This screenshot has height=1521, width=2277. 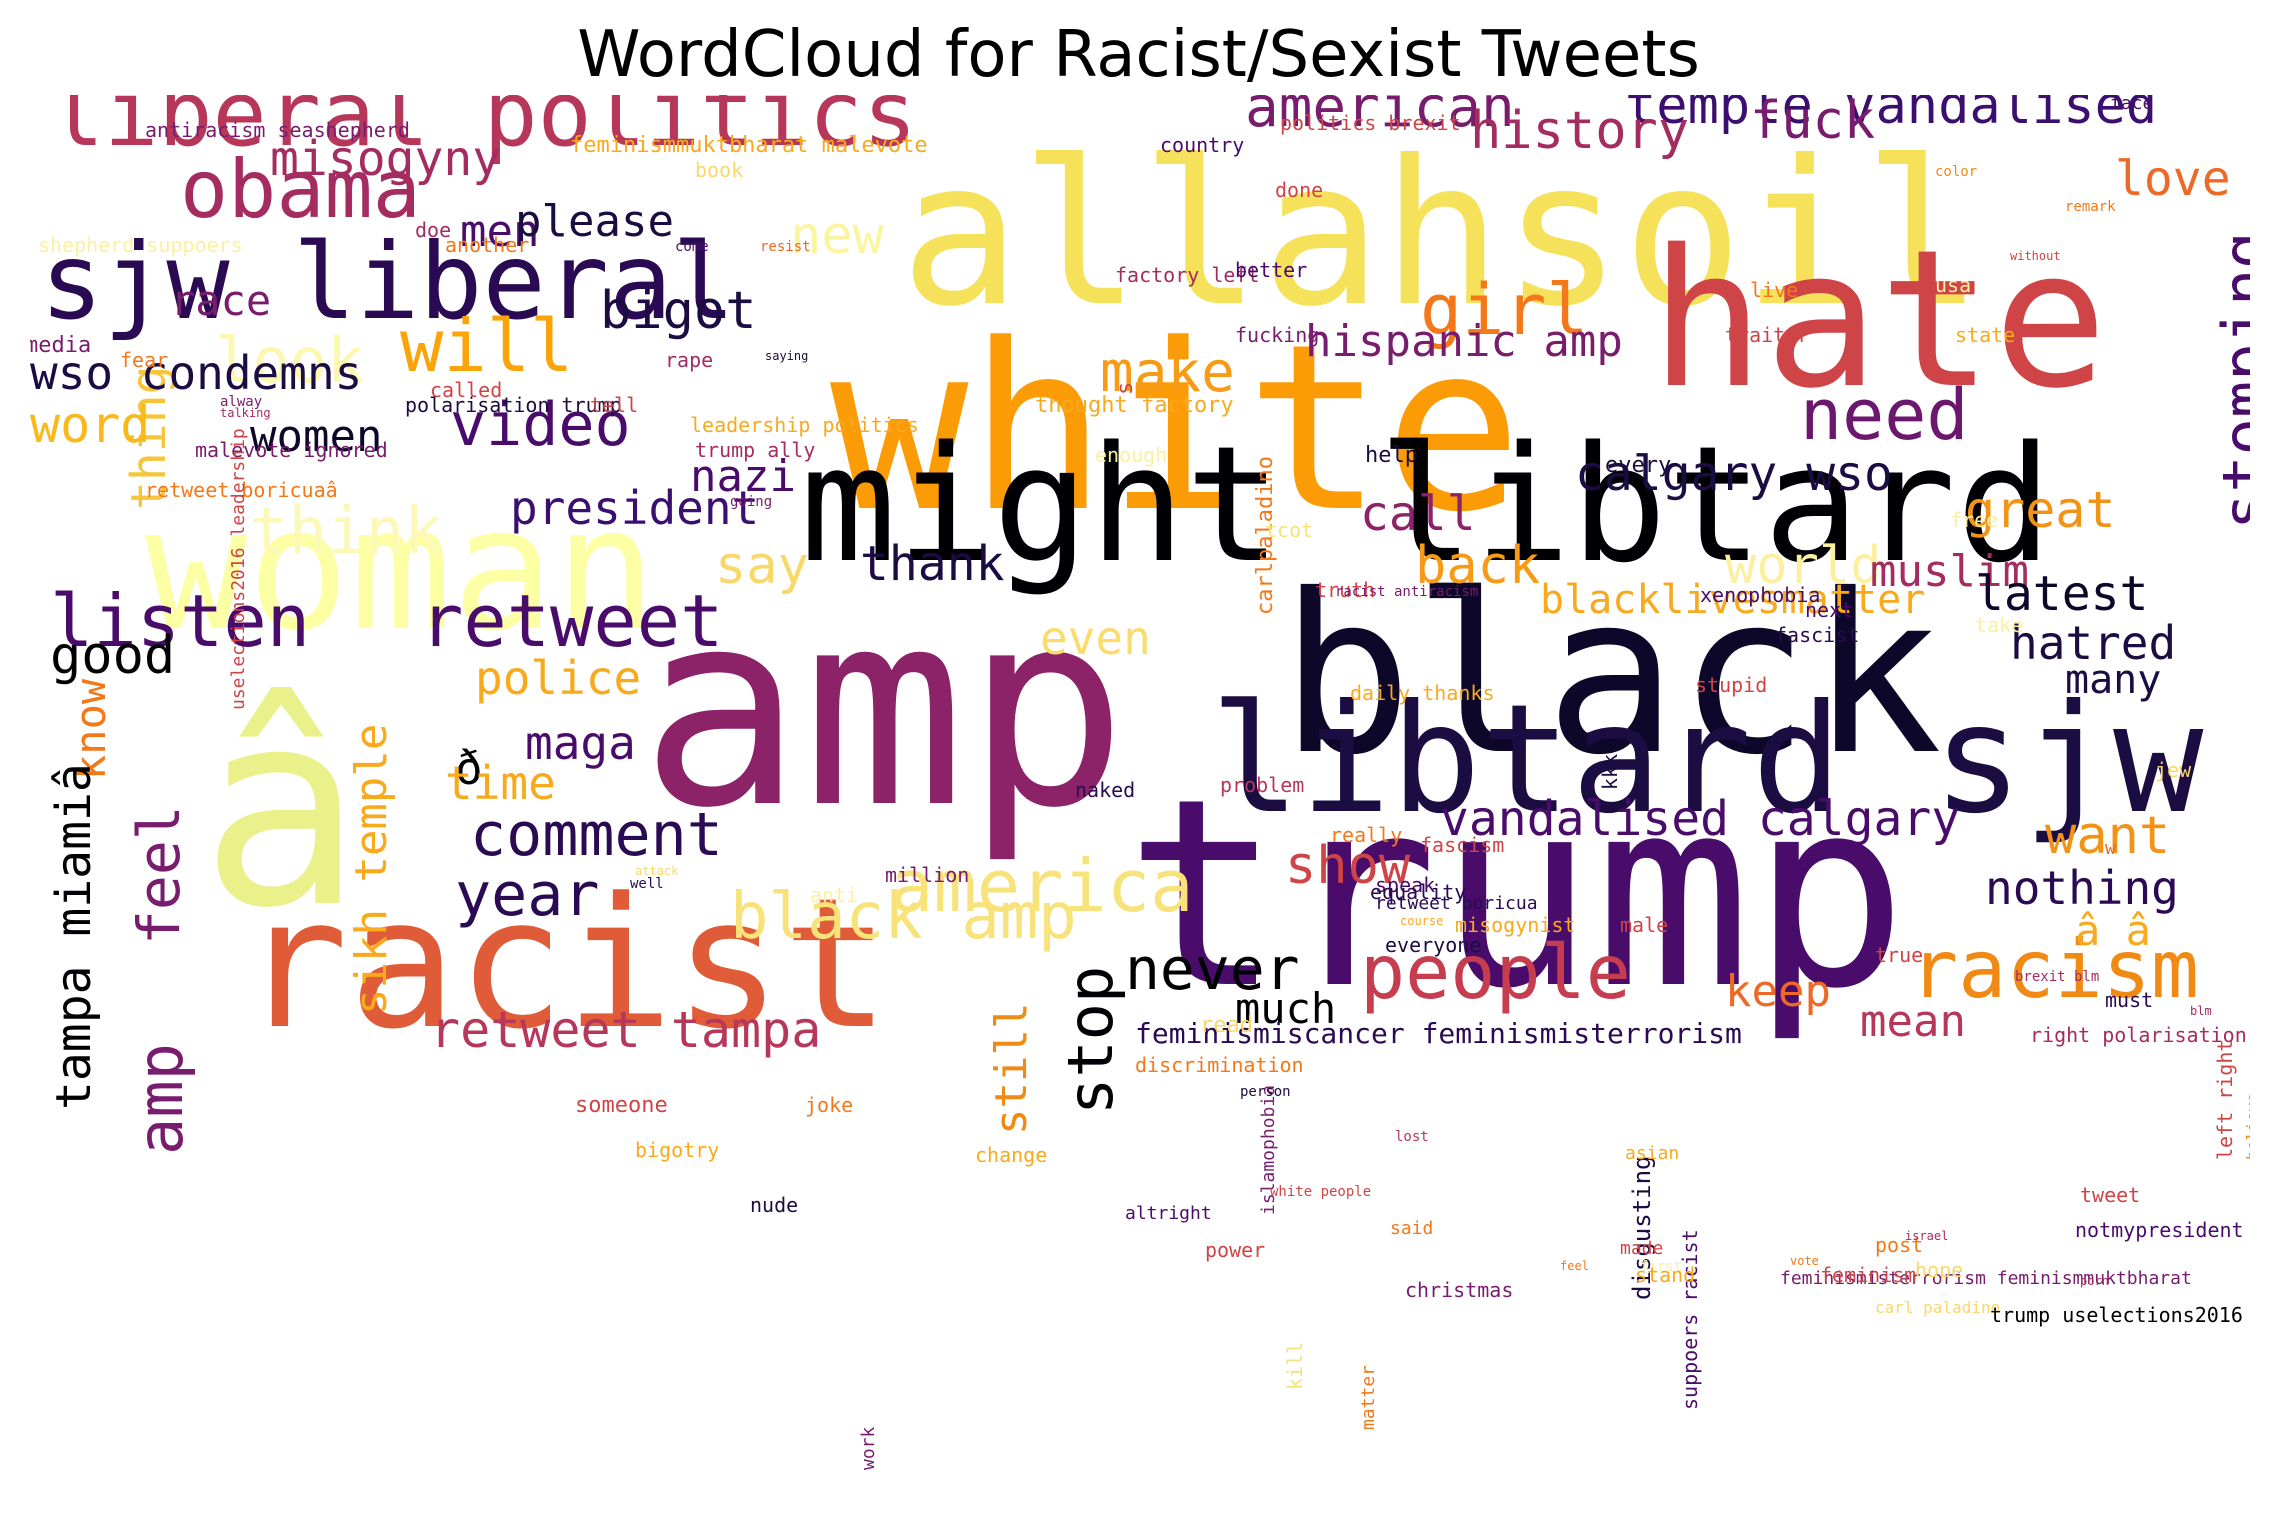 I want to click on word-look-37: look, so click(x=290, y=360).